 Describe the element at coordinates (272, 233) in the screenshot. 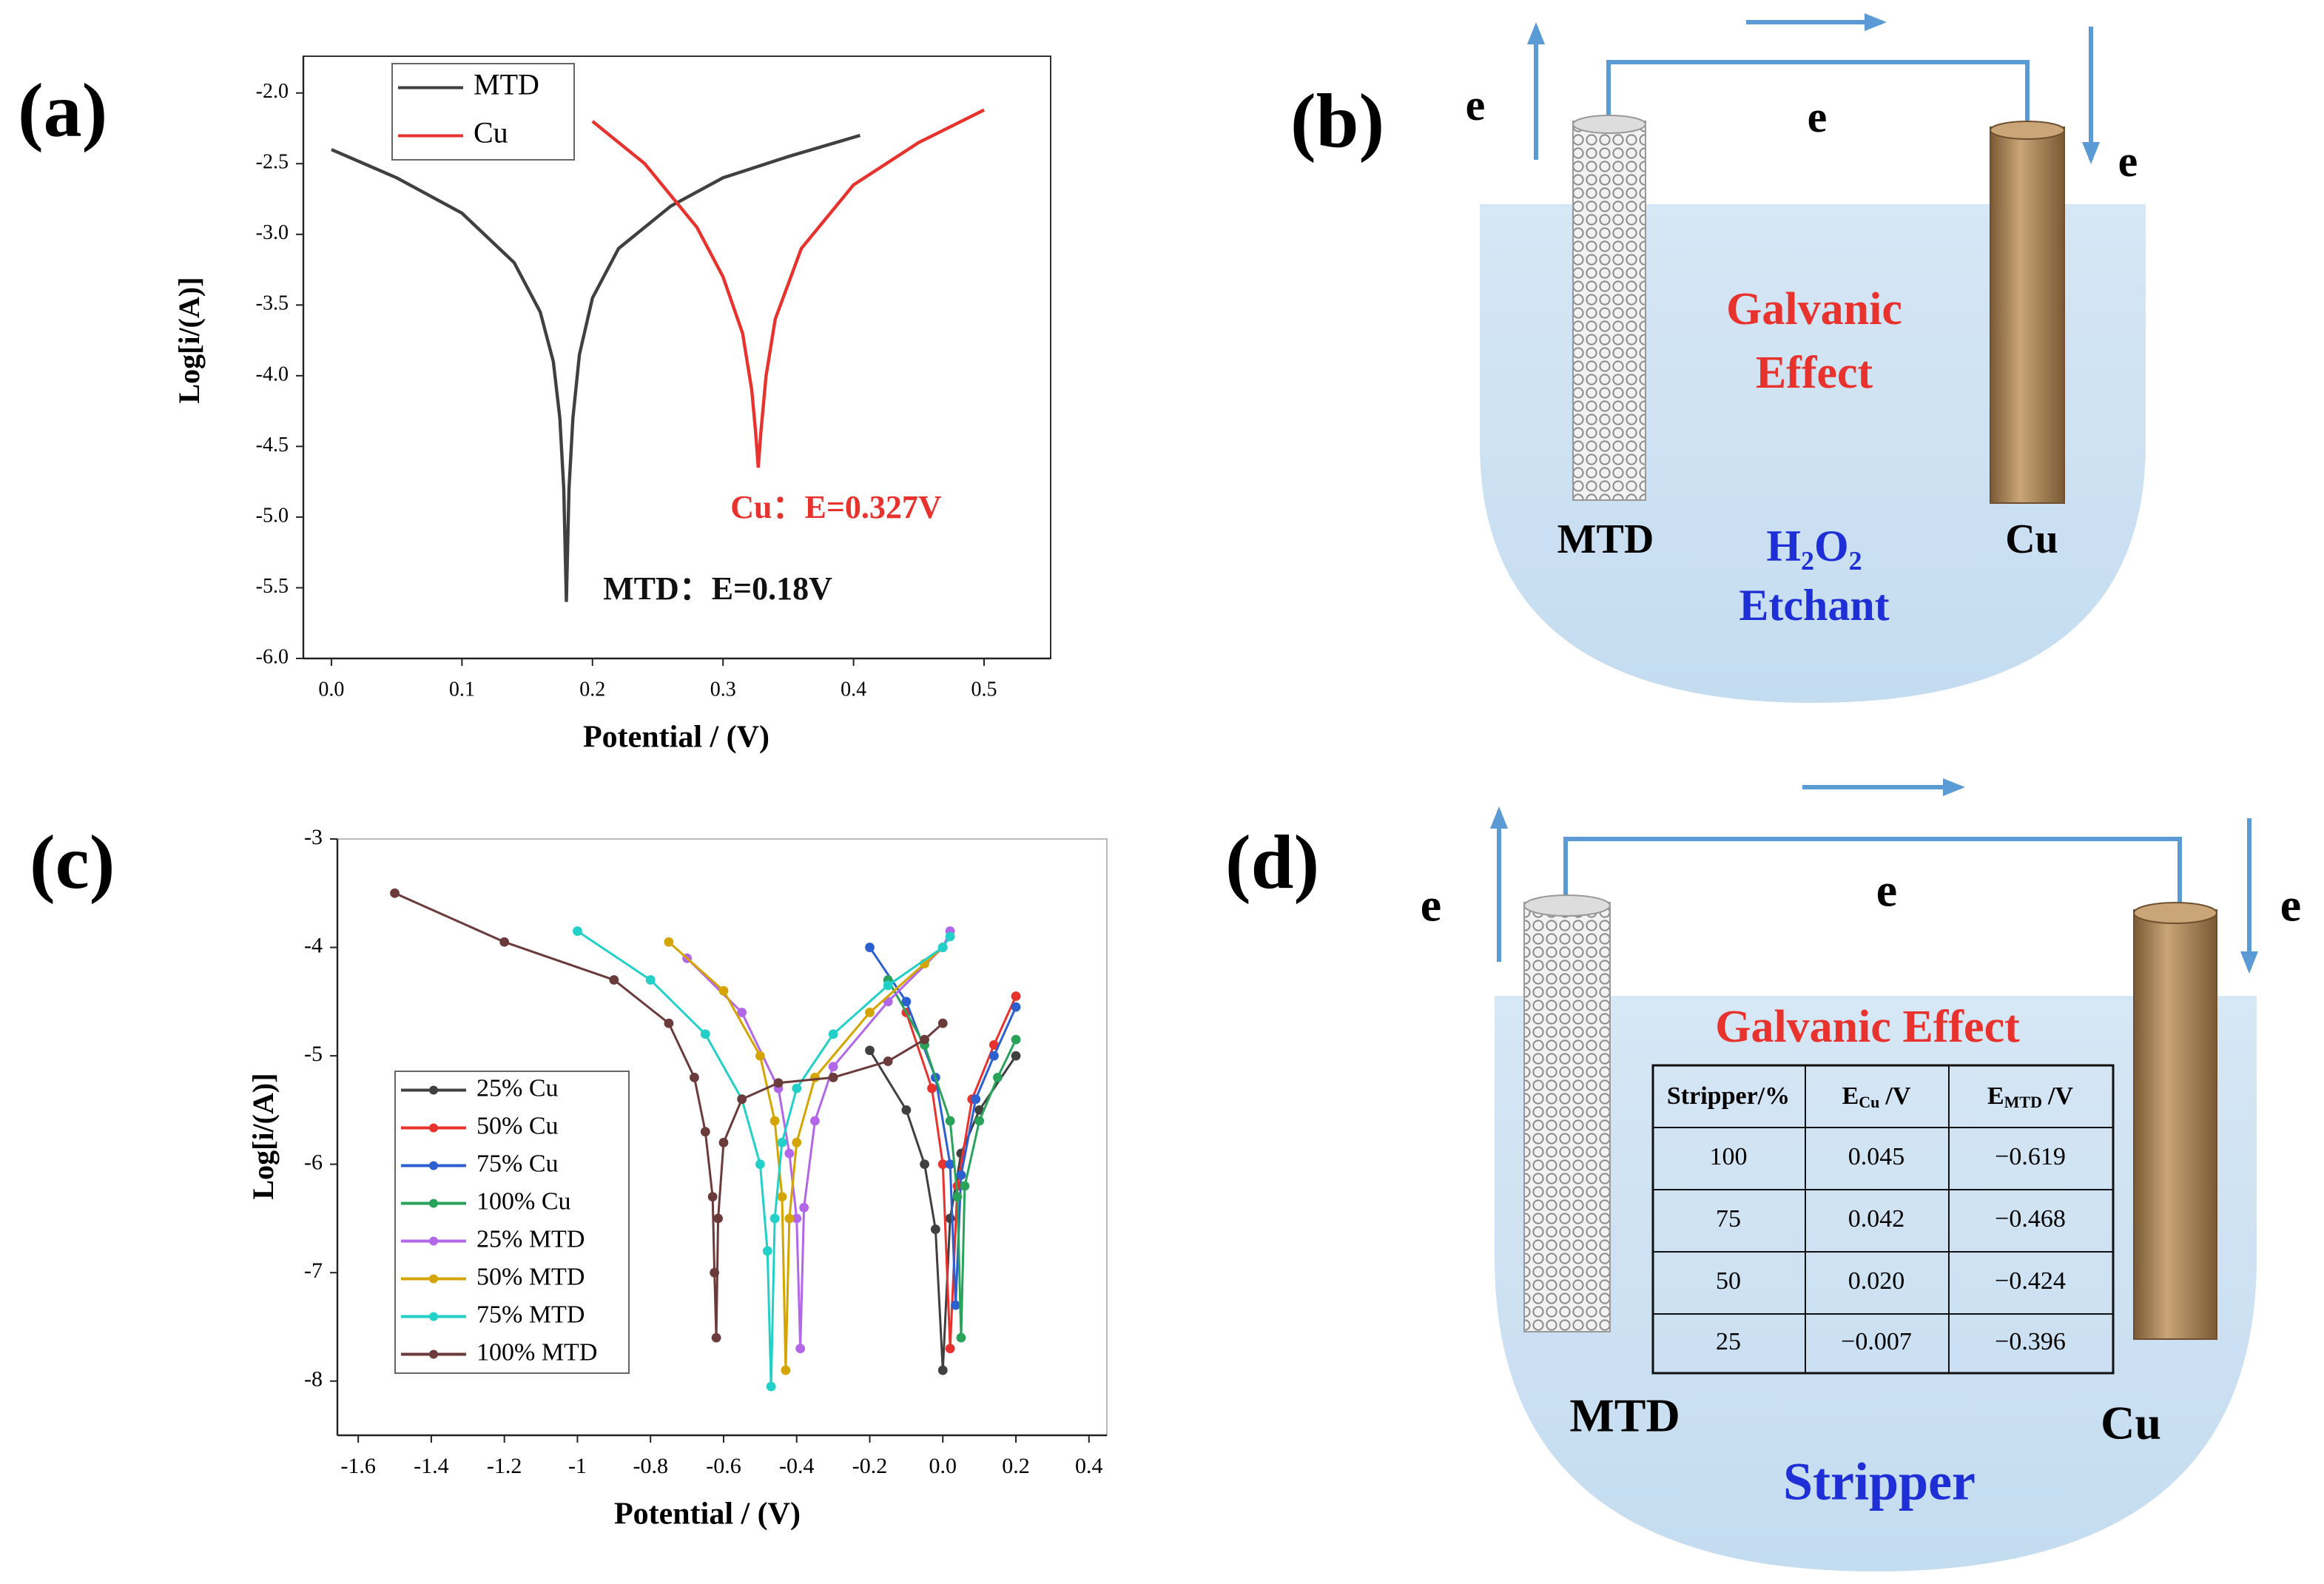

I see `y-tick-label: -3.0` at that location.